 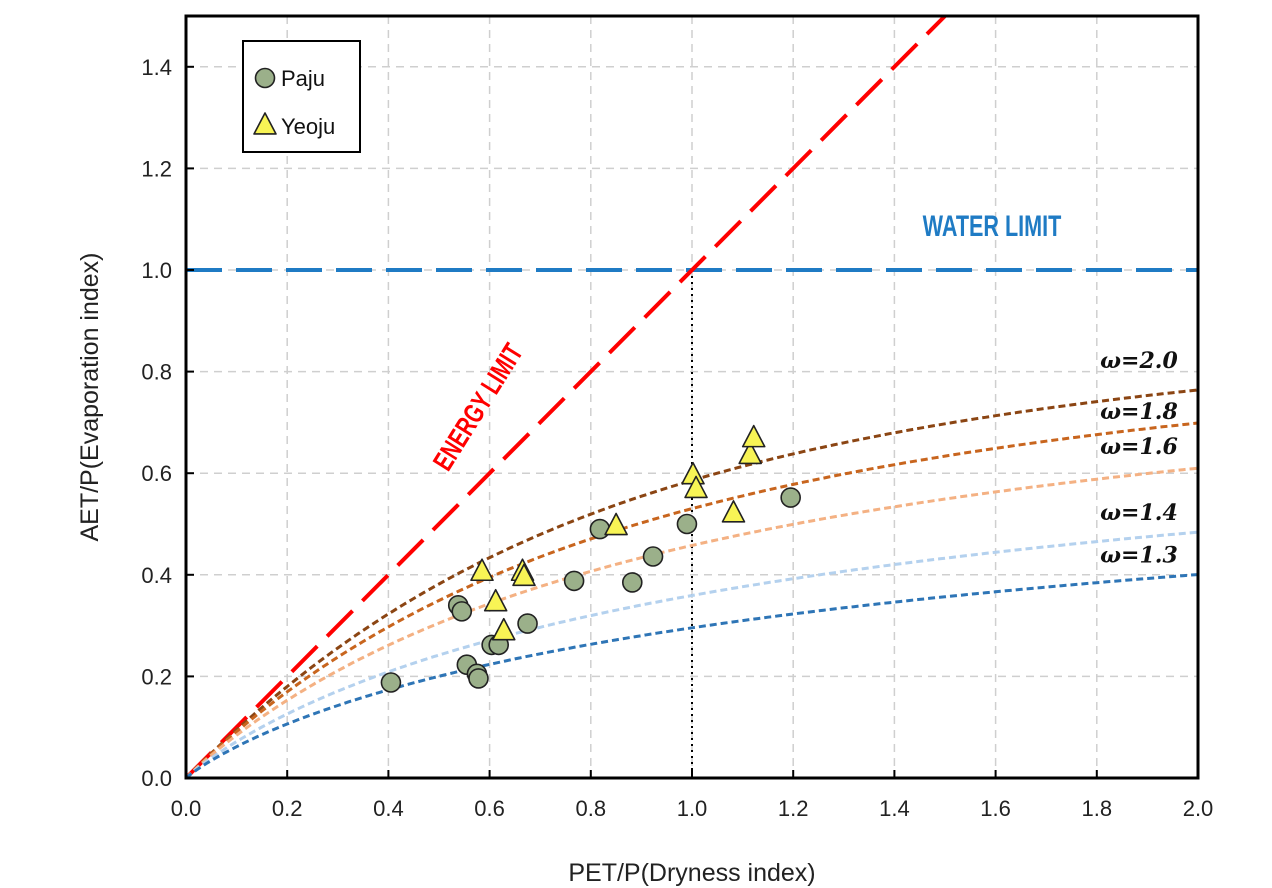 I want to click on y-tick-label: 0.4, so click(x=156, y=575).